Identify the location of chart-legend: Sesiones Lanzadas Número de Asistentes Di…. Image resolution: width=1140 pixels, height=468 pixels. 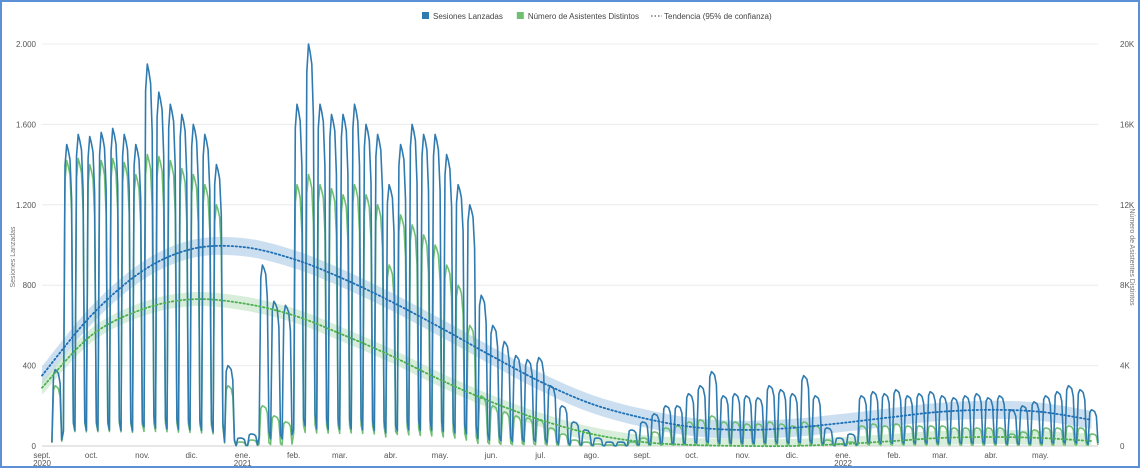
(597, 16).